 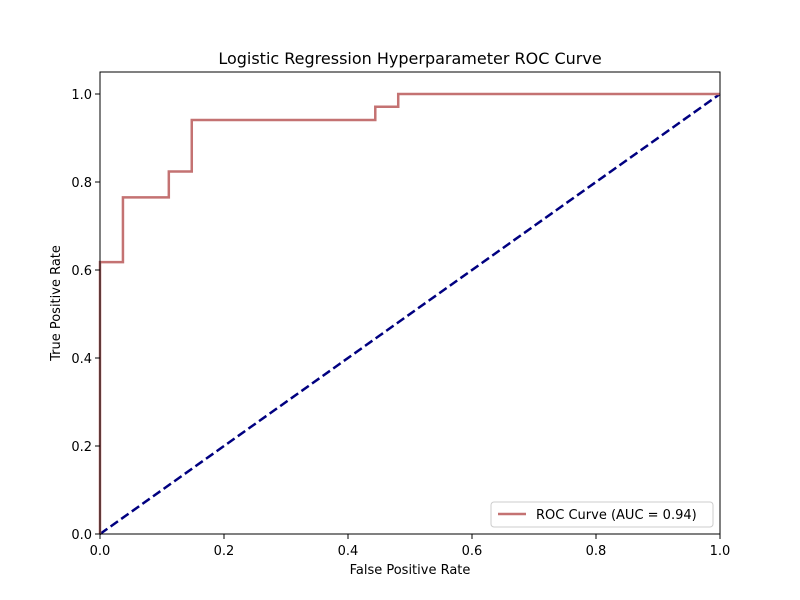 I want to click on legend-box, so click(x=602, y=514).